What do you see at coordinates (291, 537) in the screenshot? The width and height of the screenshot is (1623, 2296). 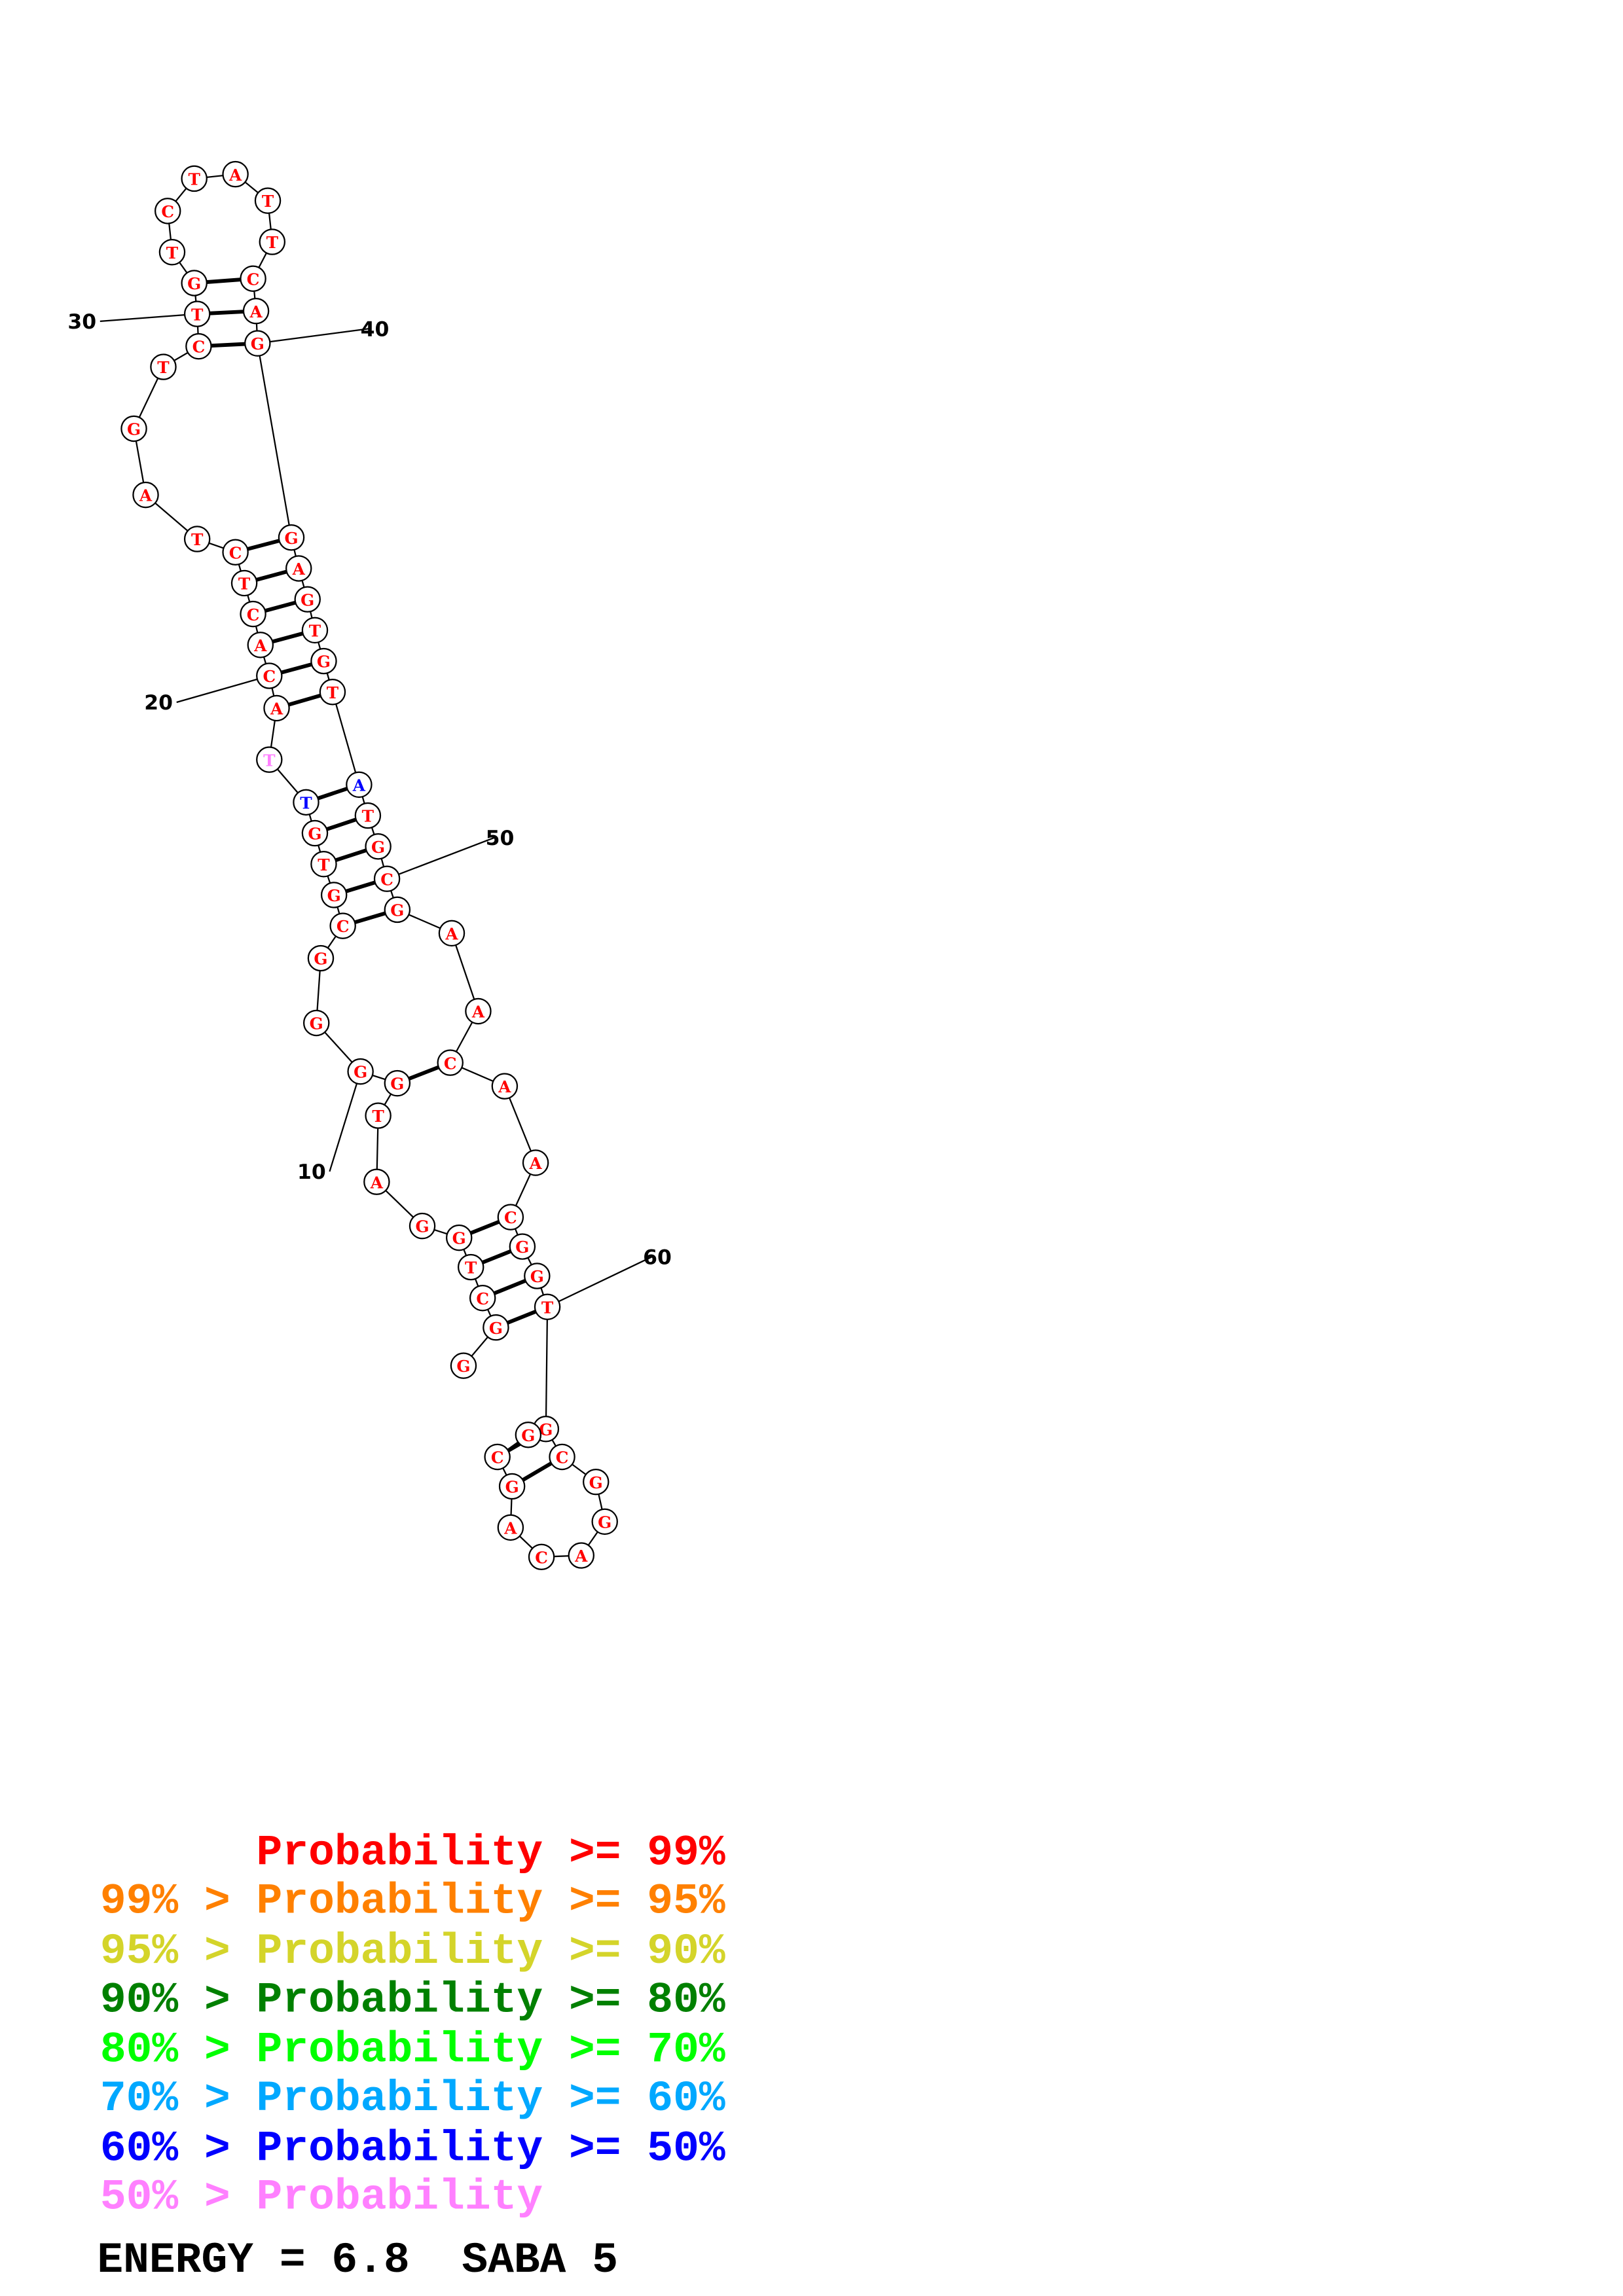 I see `nucleotide-41: G` at bounding box center [291, 537].